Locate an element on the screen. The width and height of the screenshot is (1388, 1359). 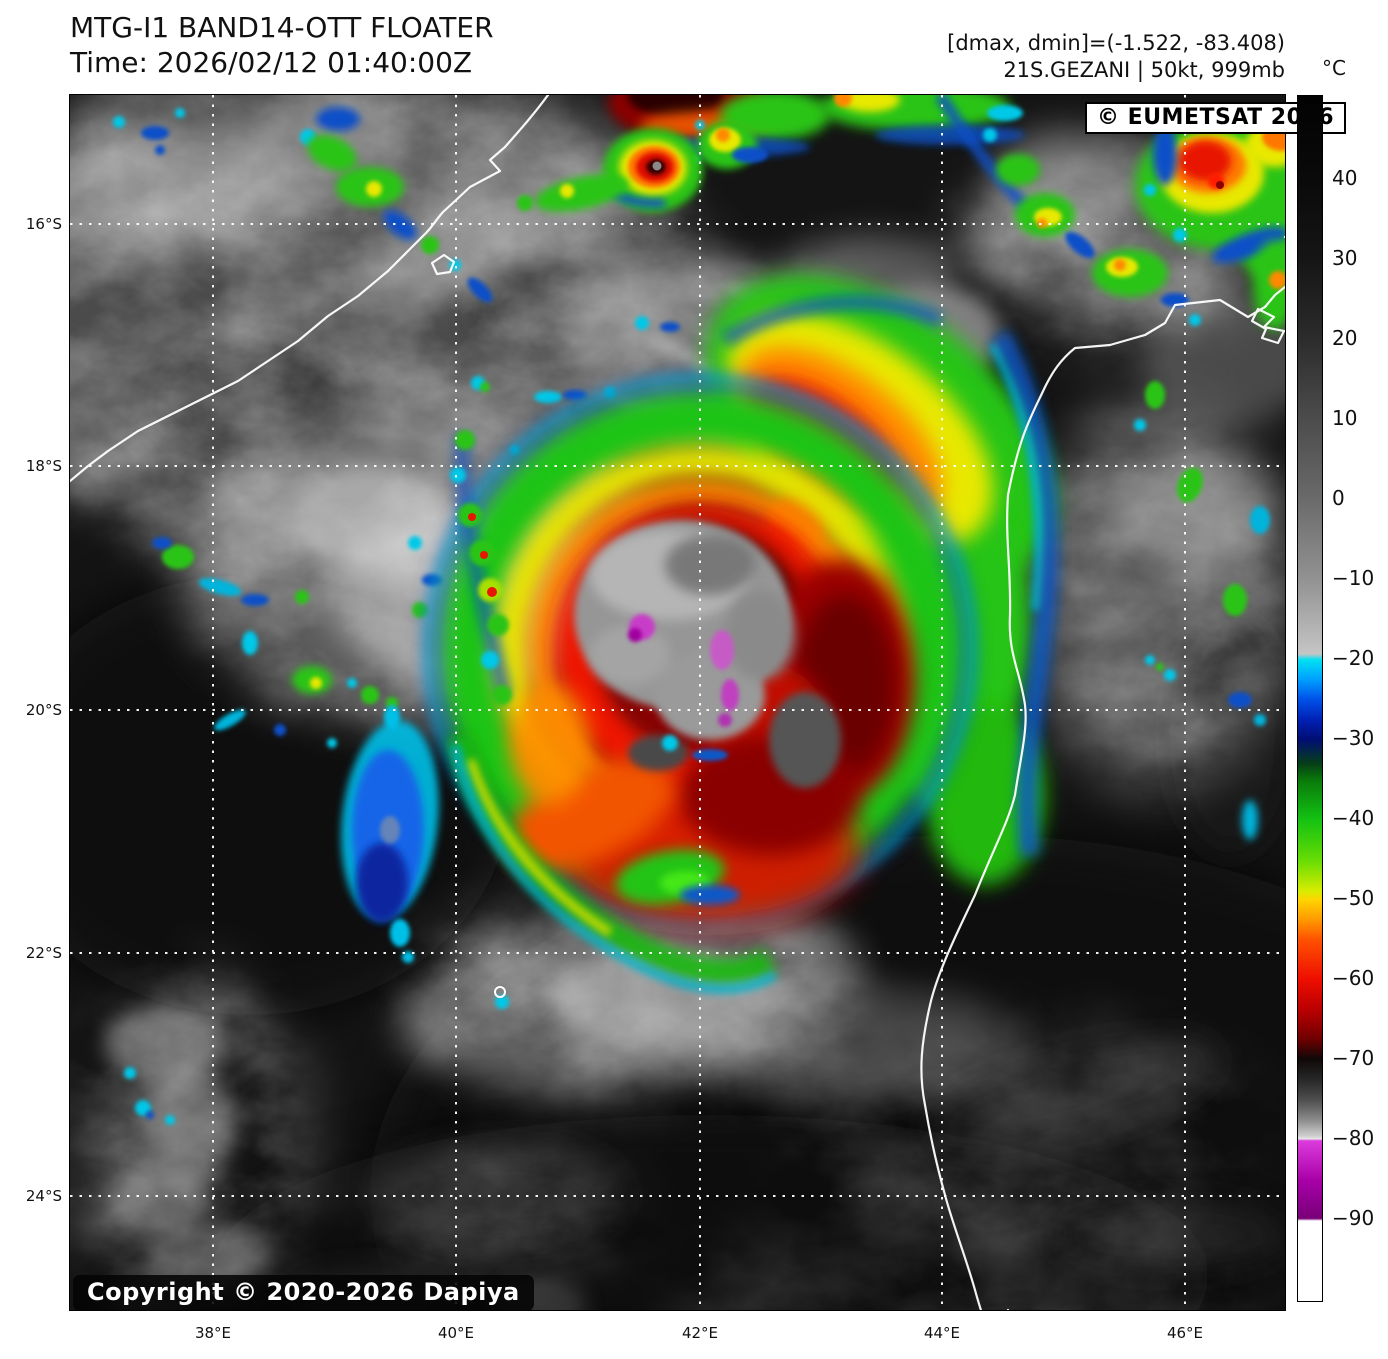
colorbar-tick: −60 is located at coordinates (1353, 978).